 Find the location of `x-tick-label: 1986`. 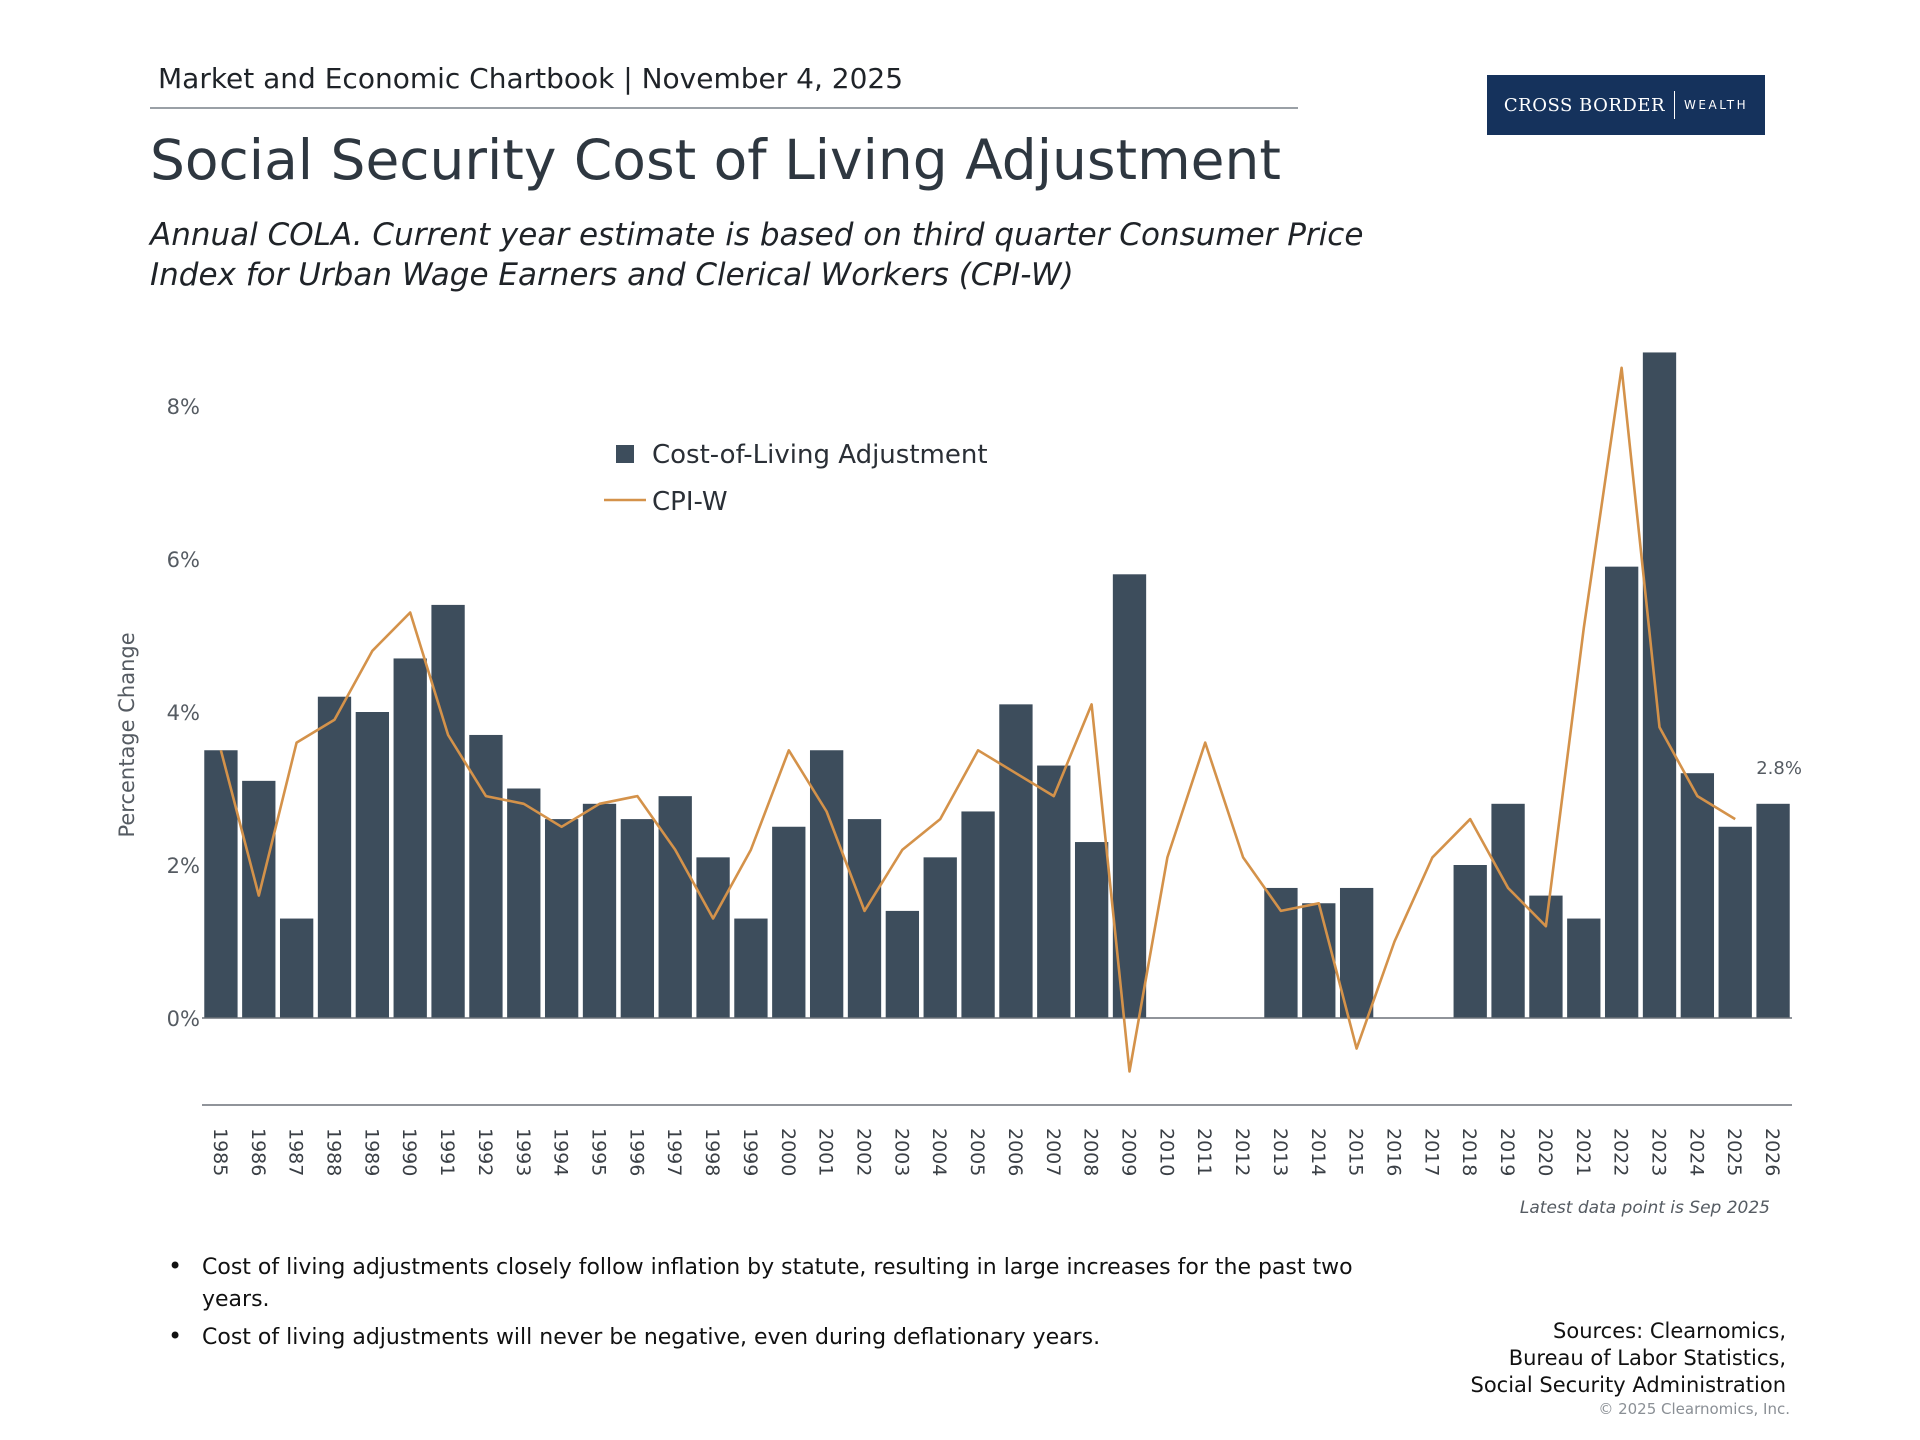

x-tick-label: 1986 is located at coordinates (258, 1152).